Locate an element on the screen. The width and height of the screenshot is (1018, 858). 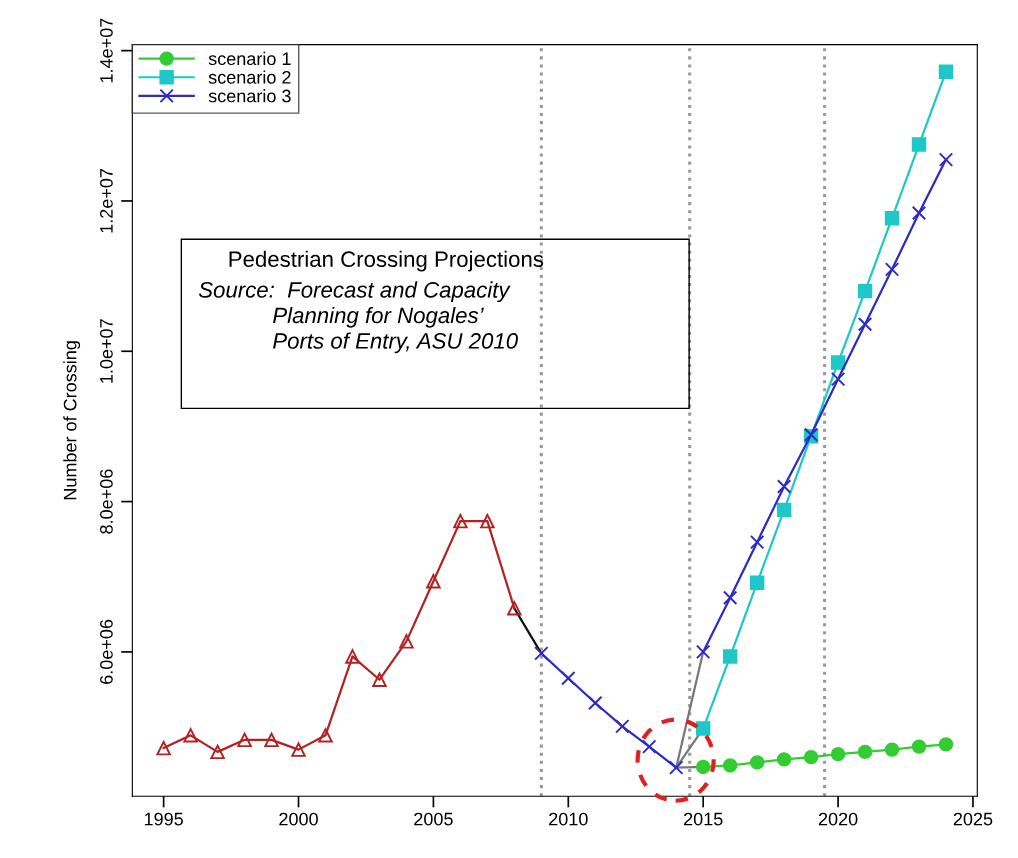
x-tick-label: 2000 is located at coordinates (298, 819).